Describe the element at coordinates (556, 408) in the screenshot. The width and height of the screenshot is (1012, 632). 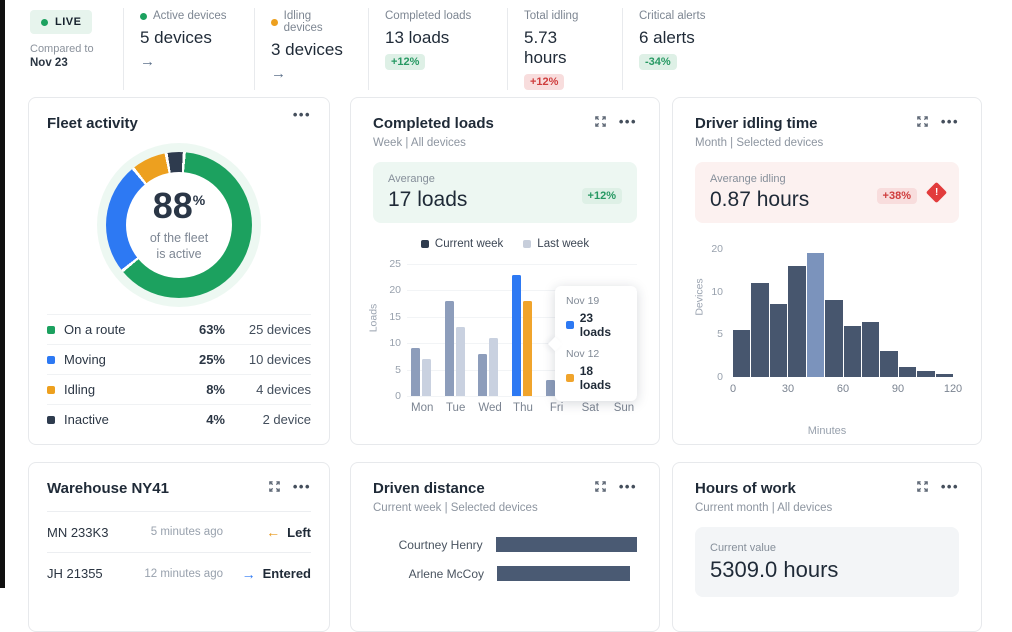
I see `x-tick-label: Fri` at that location.